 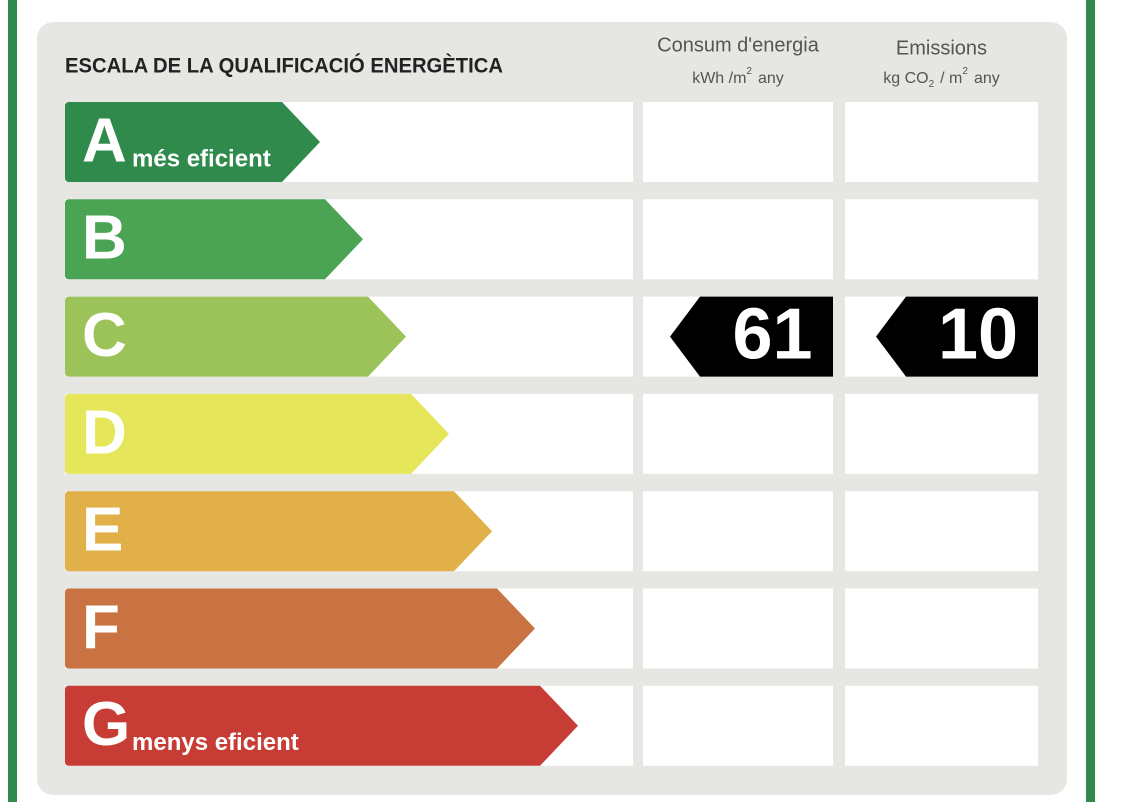 What do you see at coordinates (104, 432) in the screenshot?
I see `rating-letter: D` at bounding box center [104, 432].